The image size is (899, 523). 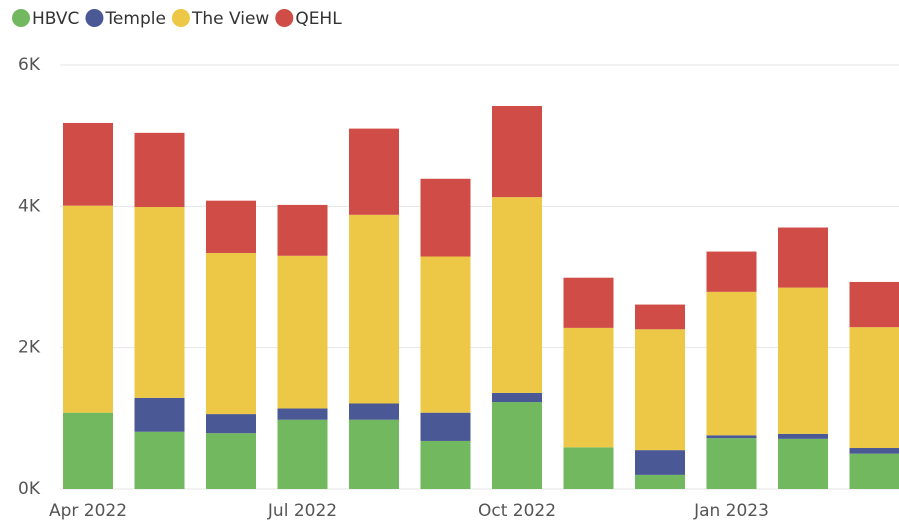 What do you see at coordinates (302, 511) in the screenshot?
I see `x-tick-label: Jul 2022` at bounding box center [302, 511].